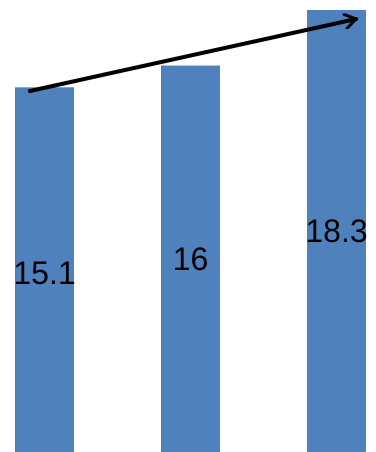  I want to click on data-label-2: 16, so click(191, 259).